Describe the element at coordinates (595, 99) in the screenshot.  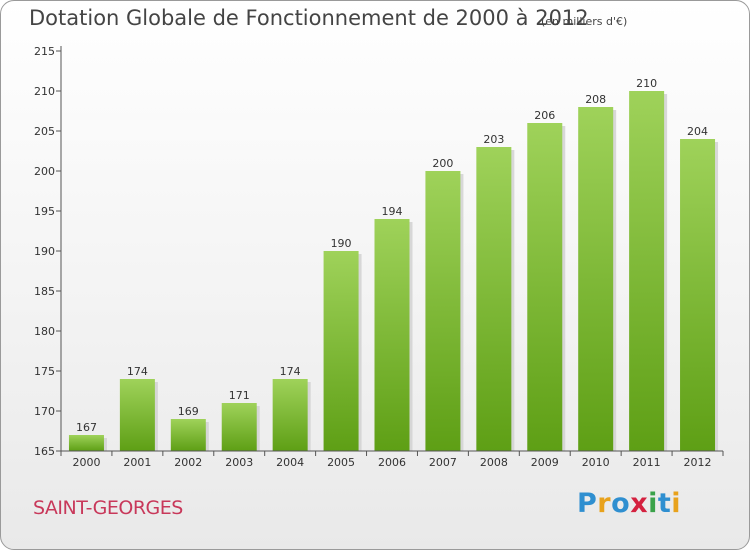
I see `data-label: 208` at that location.